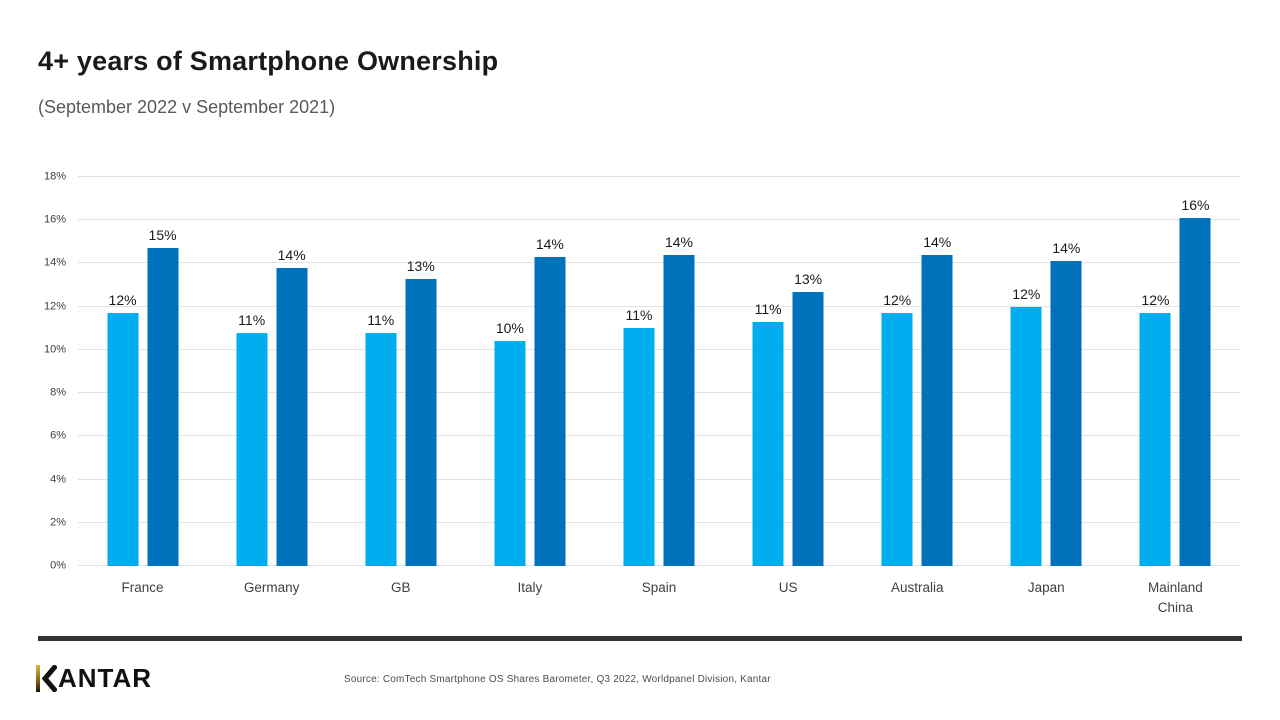 The width and height of the screenshot is (1280, 720). I want to click on bar-group-spain: 11% 14% Spain, so click(658, 386).